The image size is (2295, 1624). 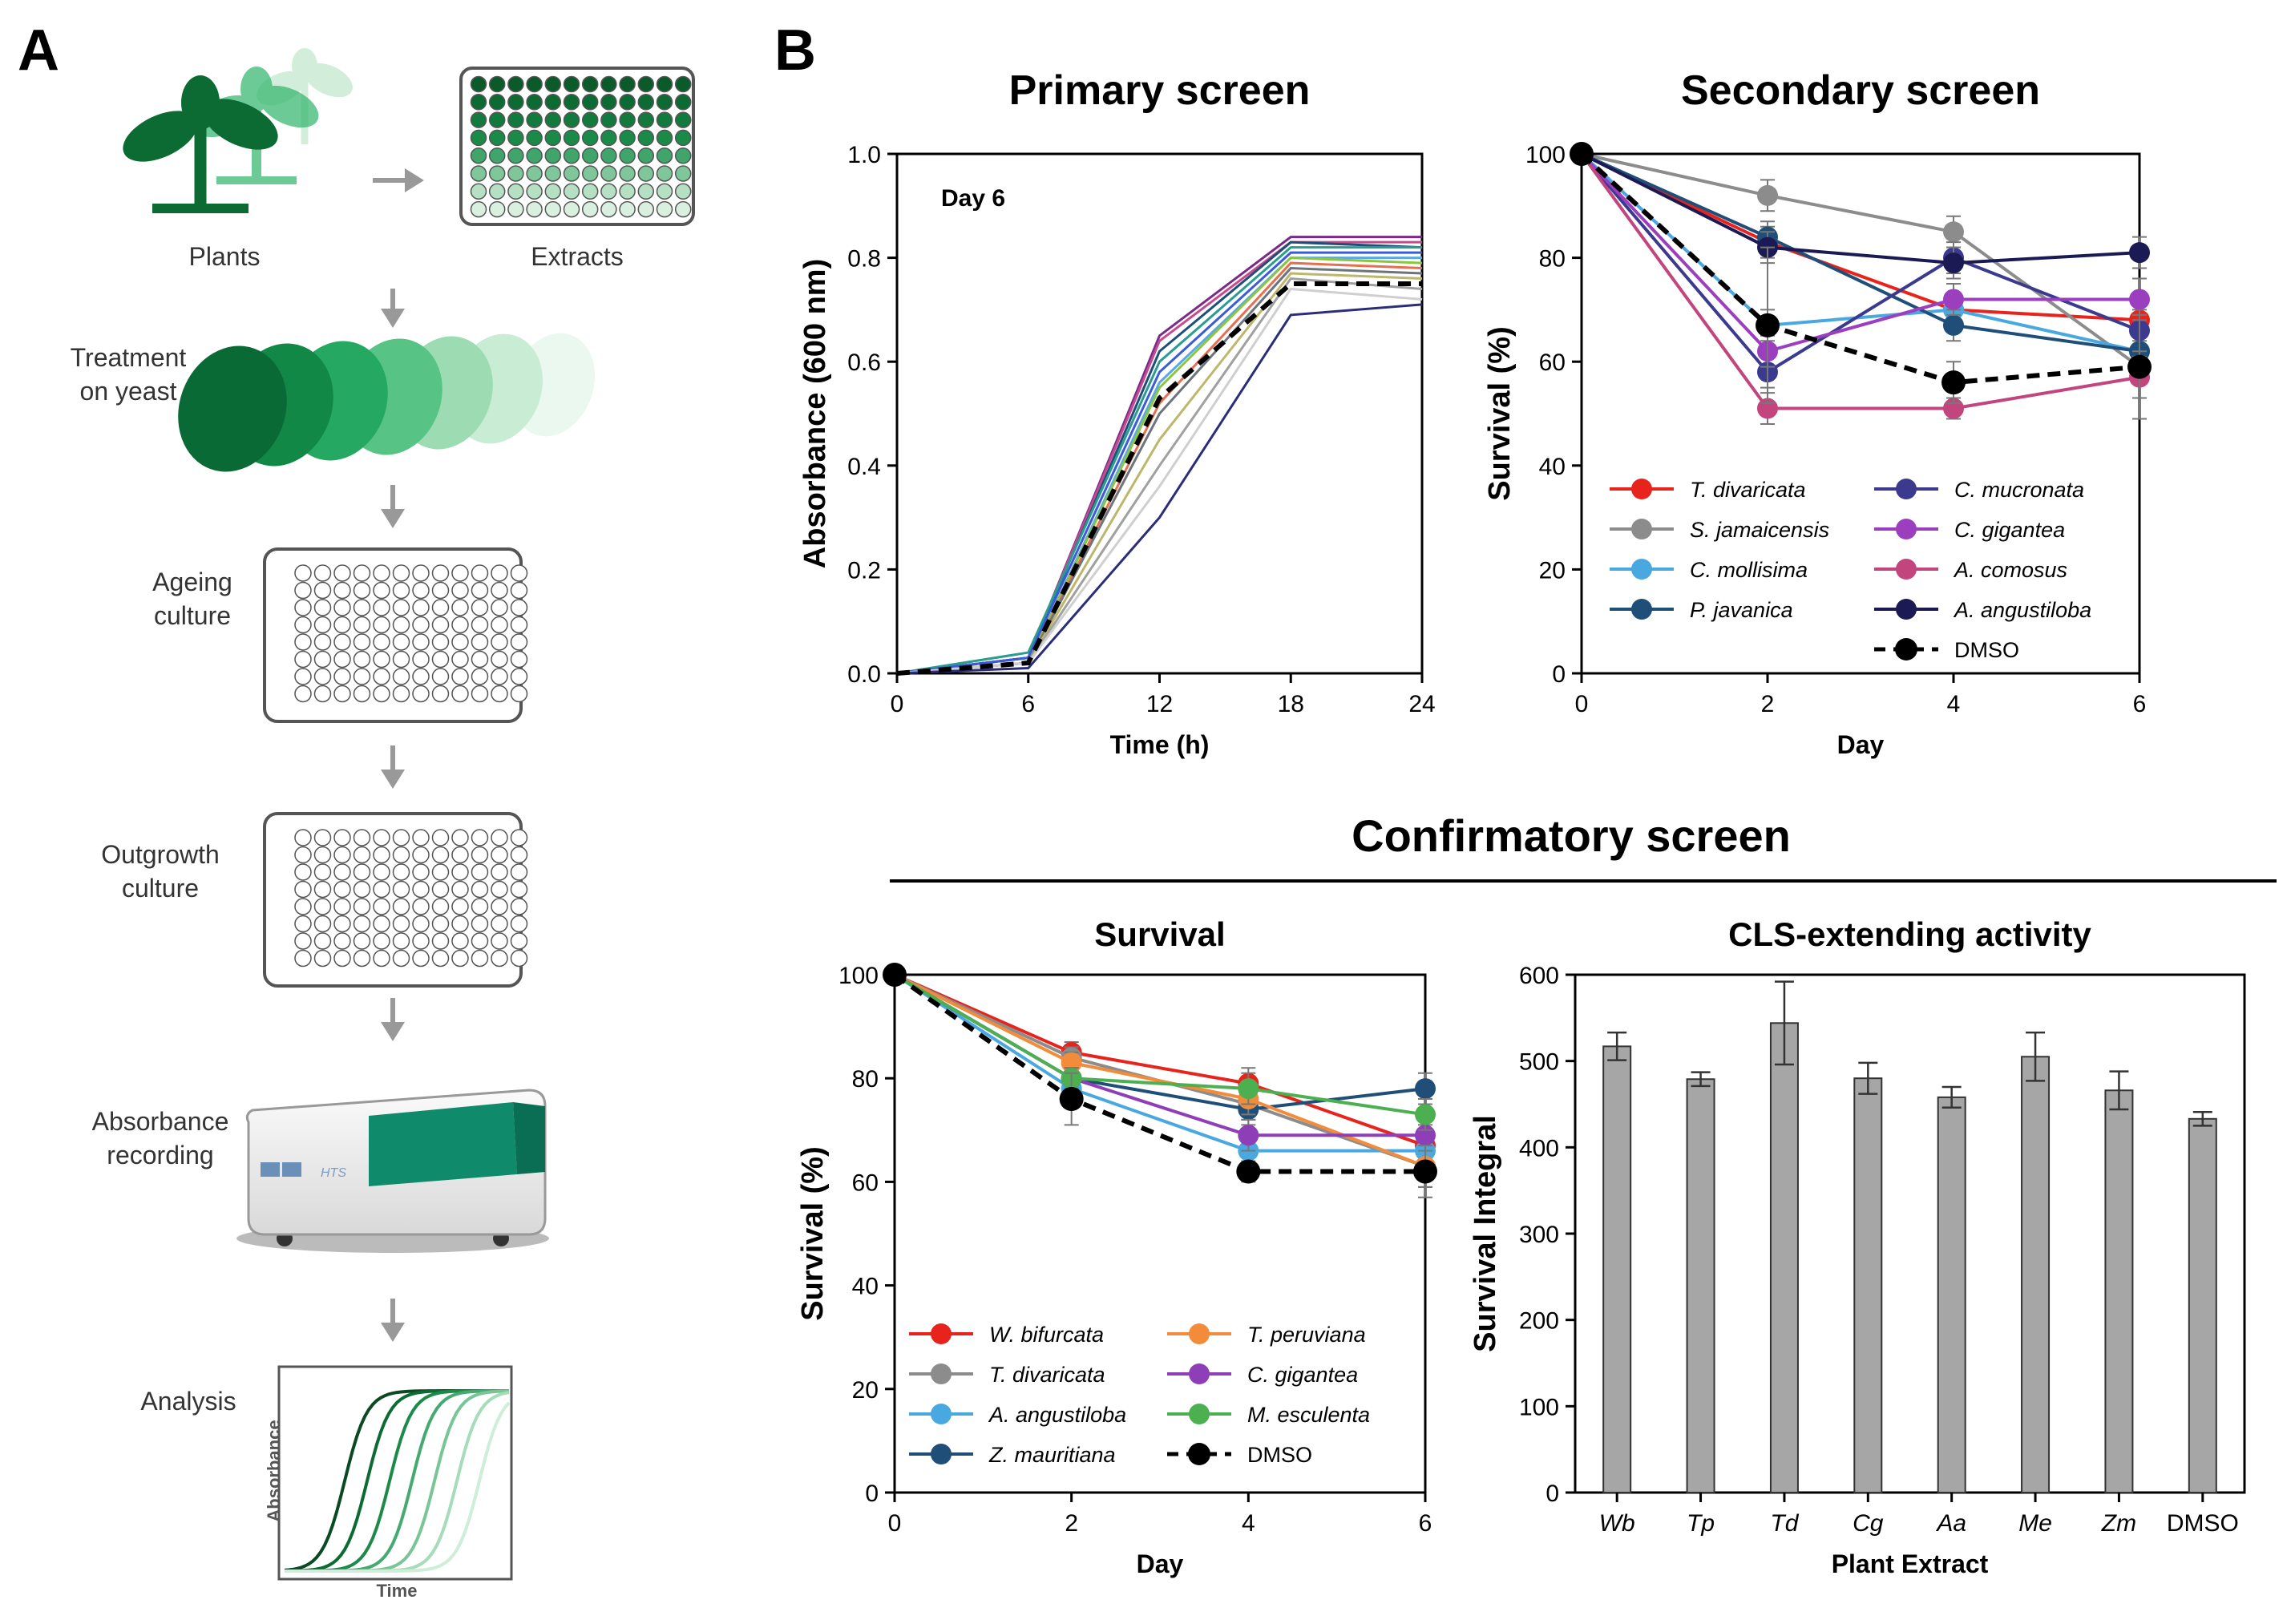 I want to click on plate-reader-icon: HTS, so click(x=392, y=1171).